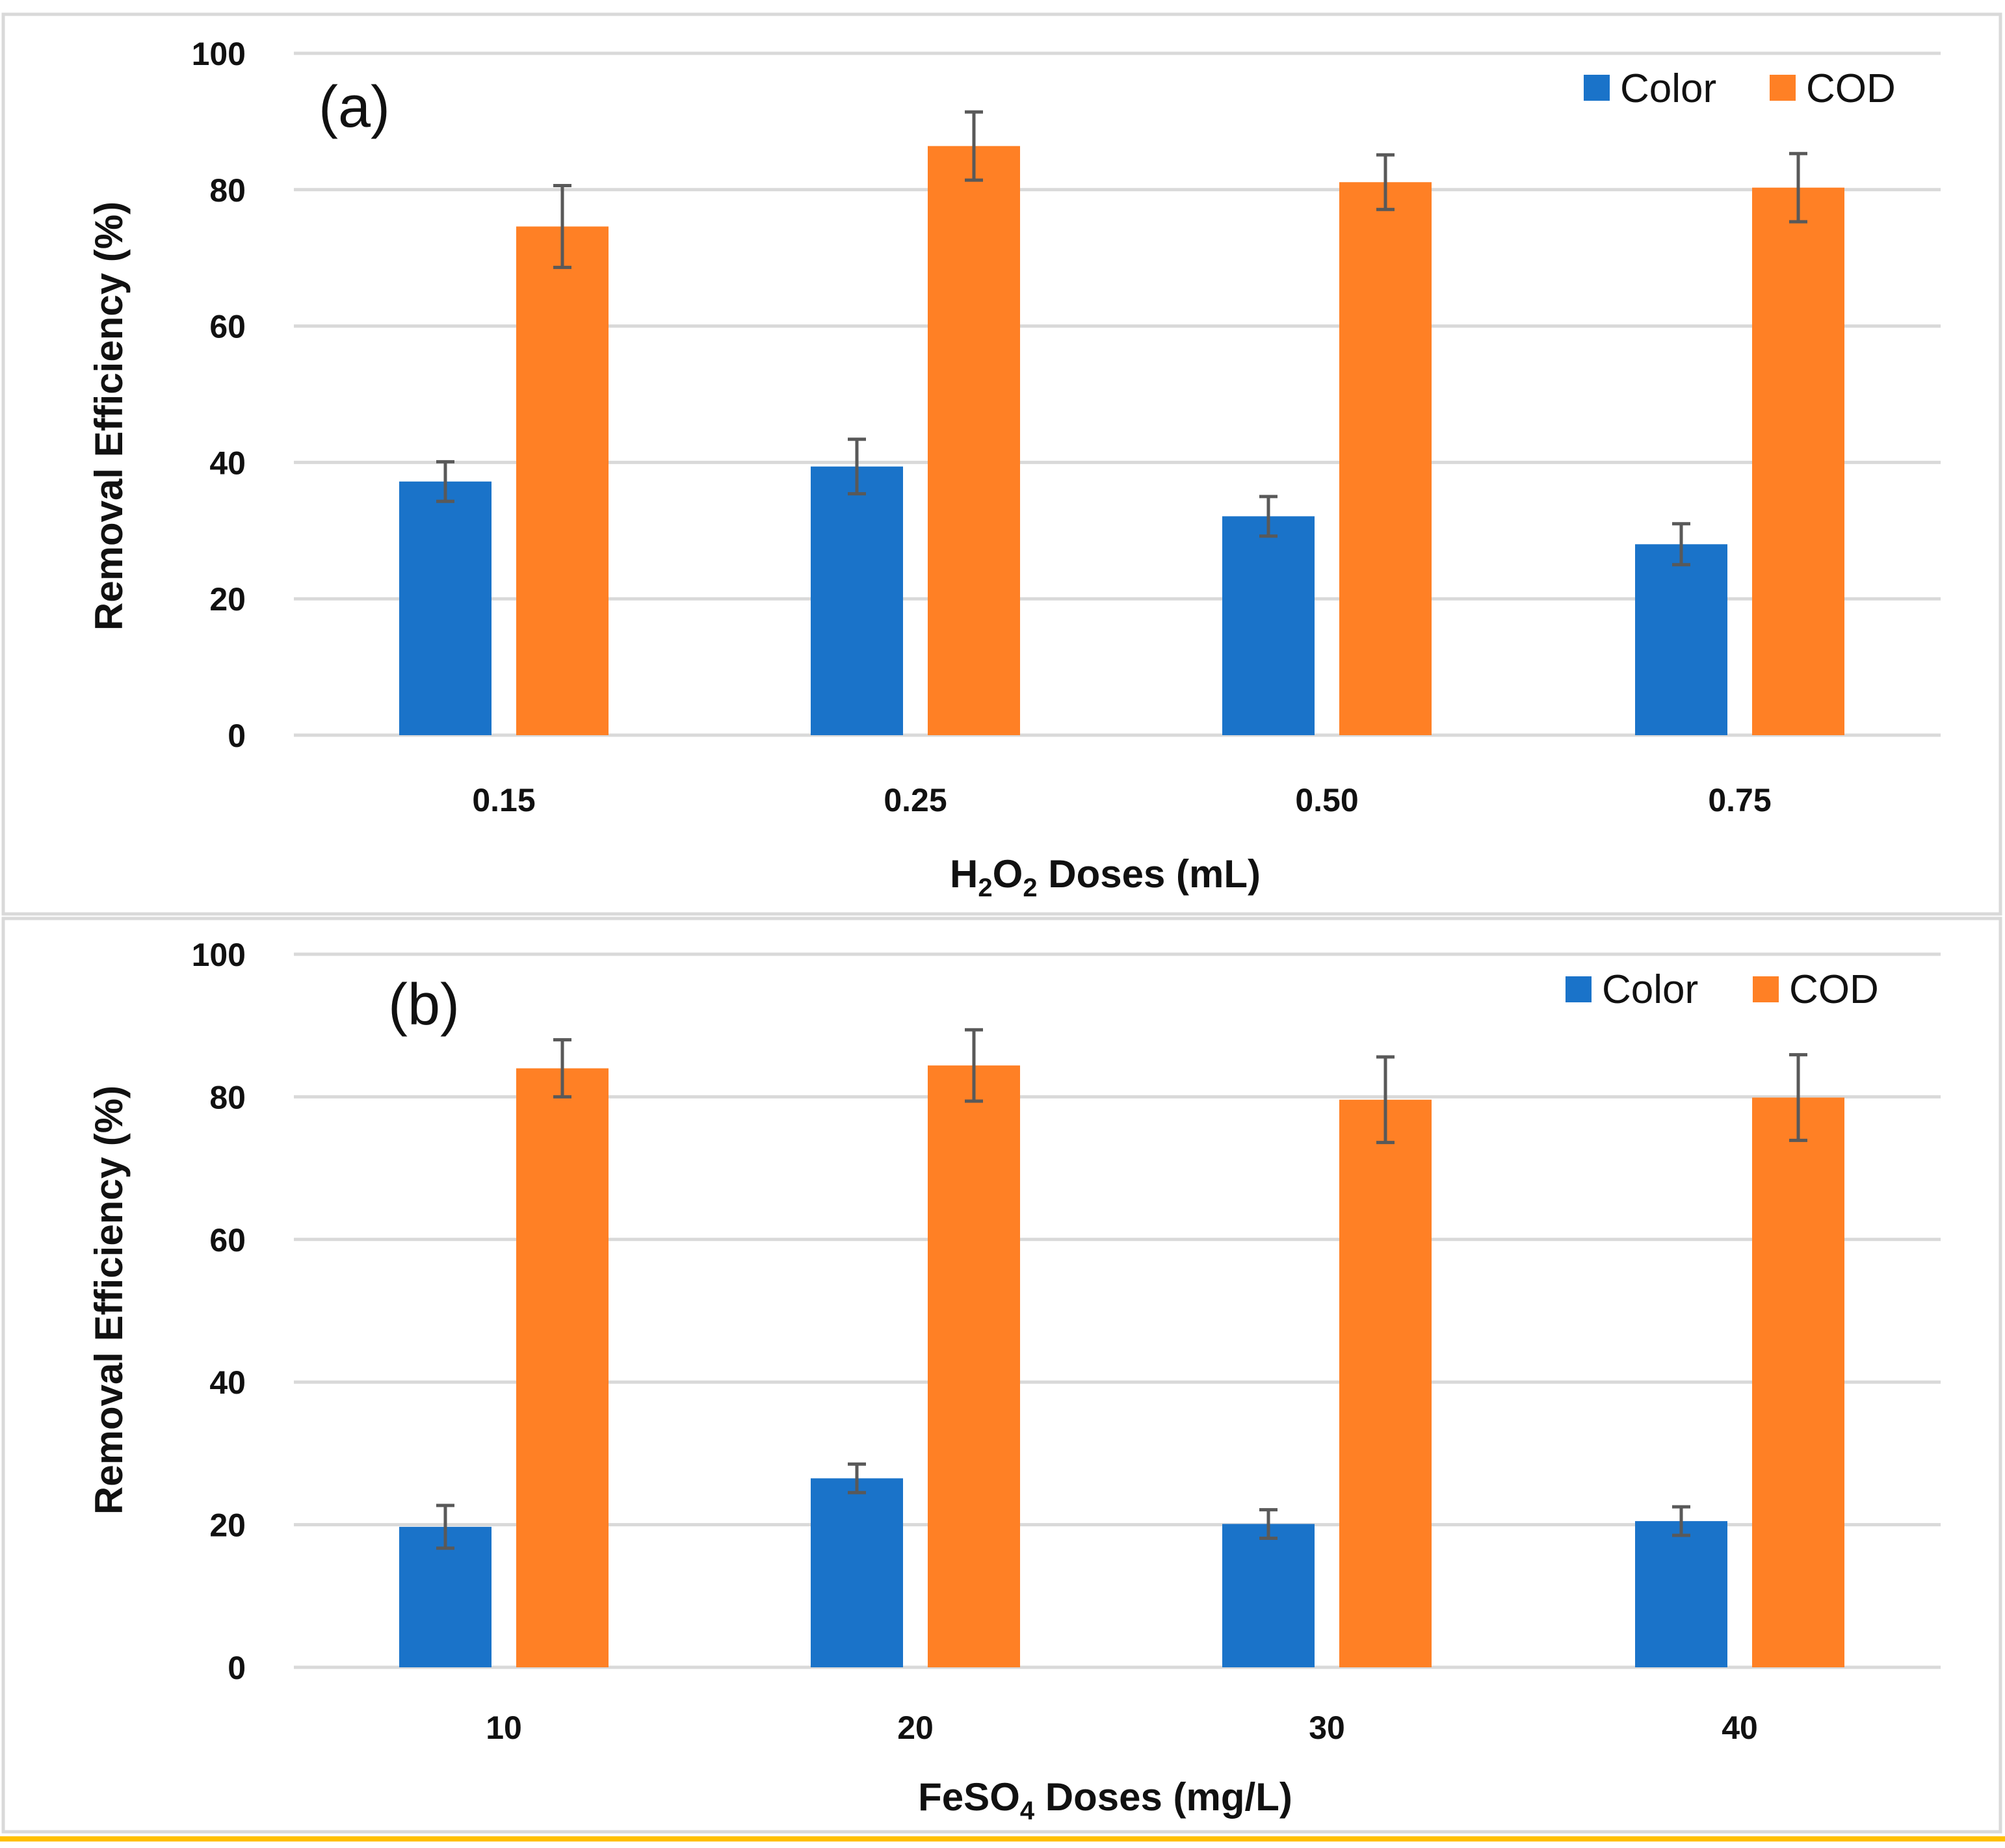 This screenshot has height=1848, width=2005. What do you see at coordinates (1798, 187) in the screenshot?
I see `chart-a-error-bar-cod-0.75` at bounding box center [1798, 187].